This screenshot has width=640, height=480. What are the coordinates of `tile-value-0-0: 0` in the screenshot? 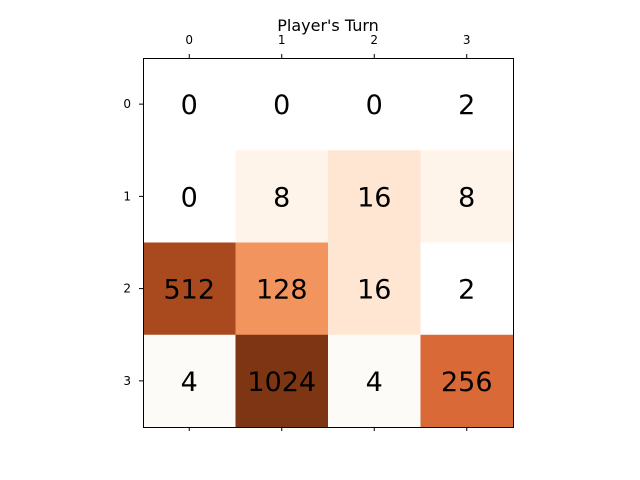 It's located at (189, 105).